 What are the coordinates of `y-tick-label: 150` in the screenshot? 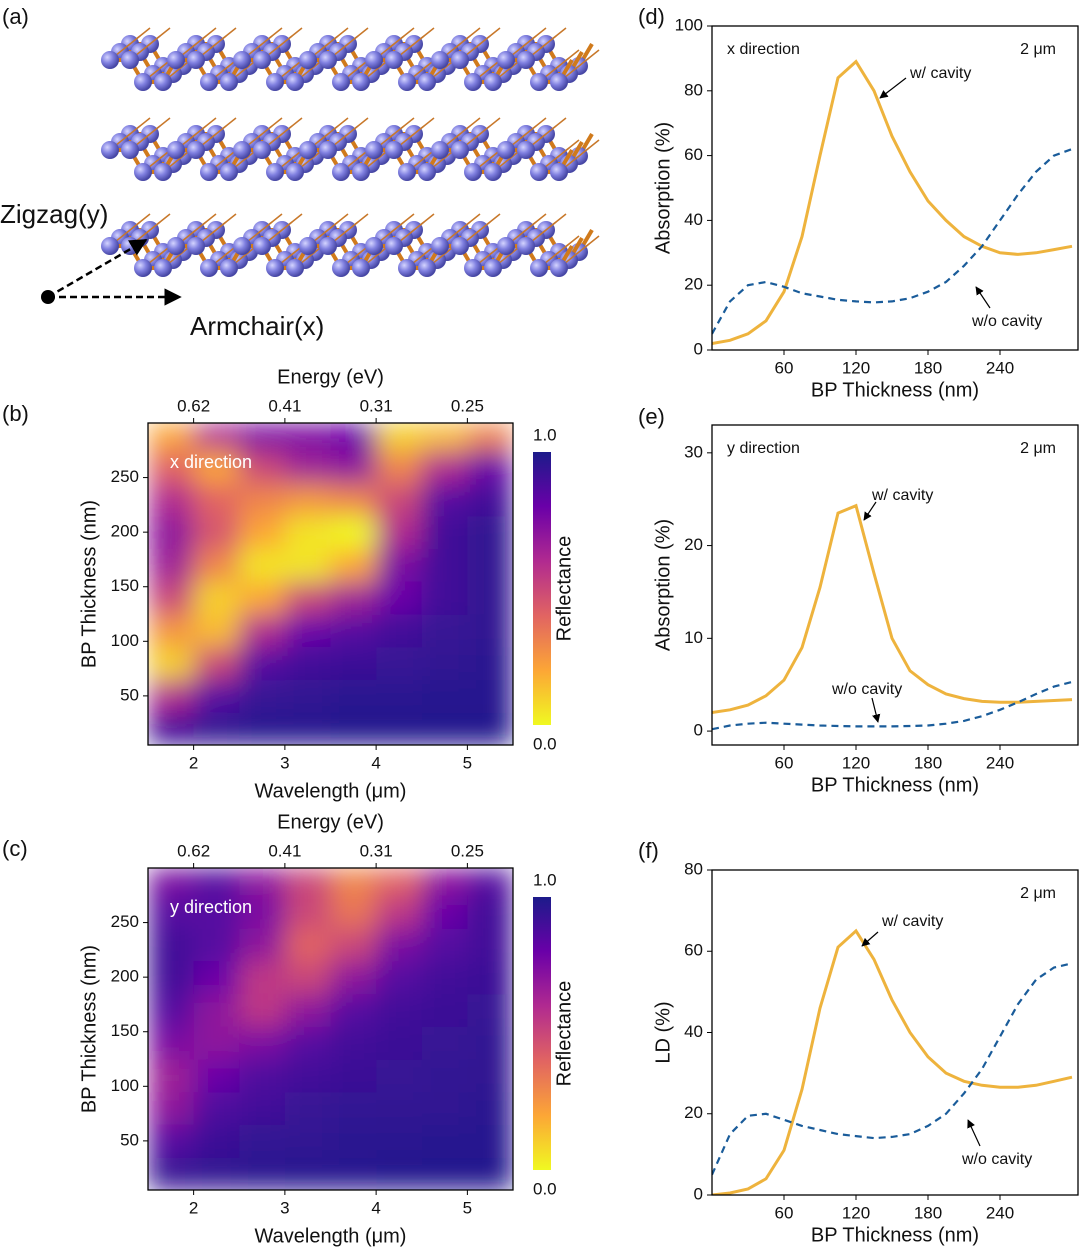 It's located at (125, 585).